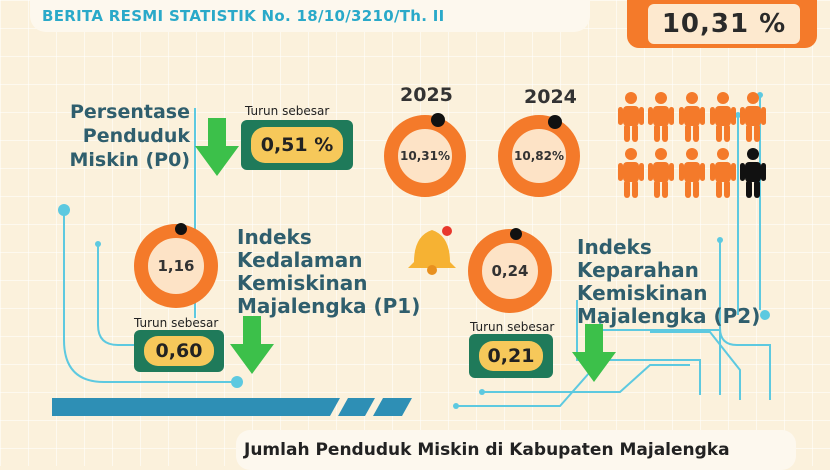 This screenshot has width=830, height=470. Describe the element at coordinates (300, 260) in the screenshot. I see `p1-title-line2: Kedalaman` at that location.